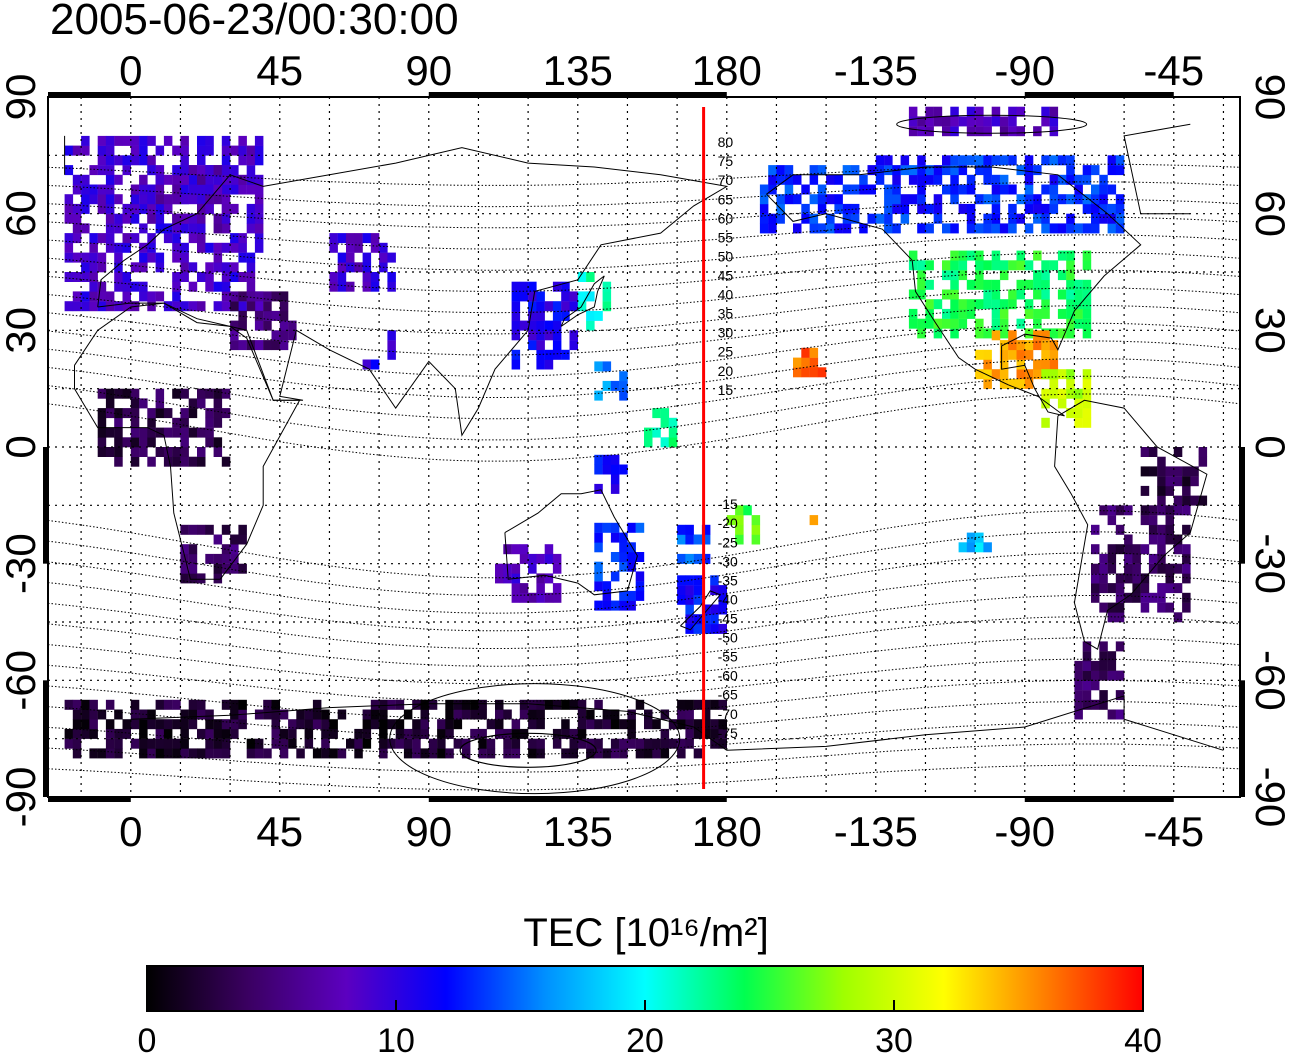 Image resolution: width=1292 pixels, height=1057 pixels. I want to click on colorbar-tick-label: 40, so click(1143, 1039).